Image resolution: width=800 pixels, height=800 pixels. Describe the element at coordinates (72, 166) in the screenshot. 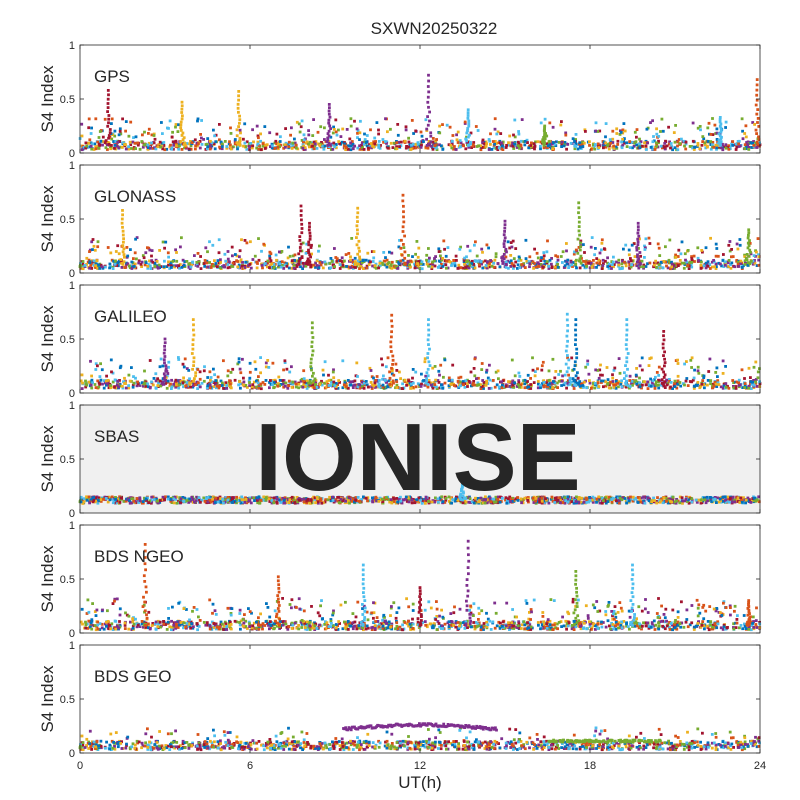

I see `y-tick-label: 1` at that location.